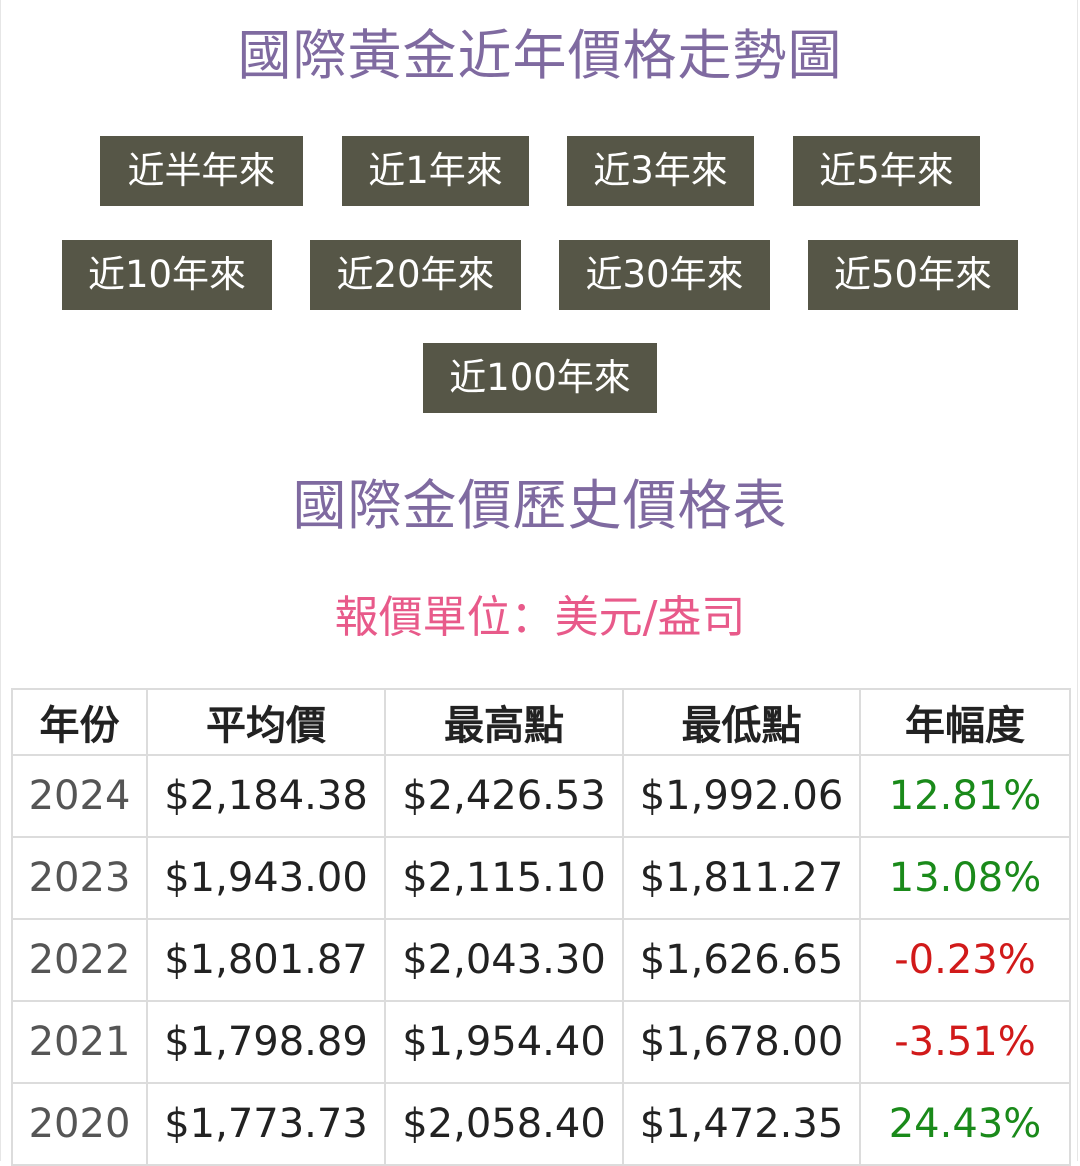 This screenshot has width=1080, height=1166. I want to click on cell-average-price: $2,184.38, so click(266, 796).